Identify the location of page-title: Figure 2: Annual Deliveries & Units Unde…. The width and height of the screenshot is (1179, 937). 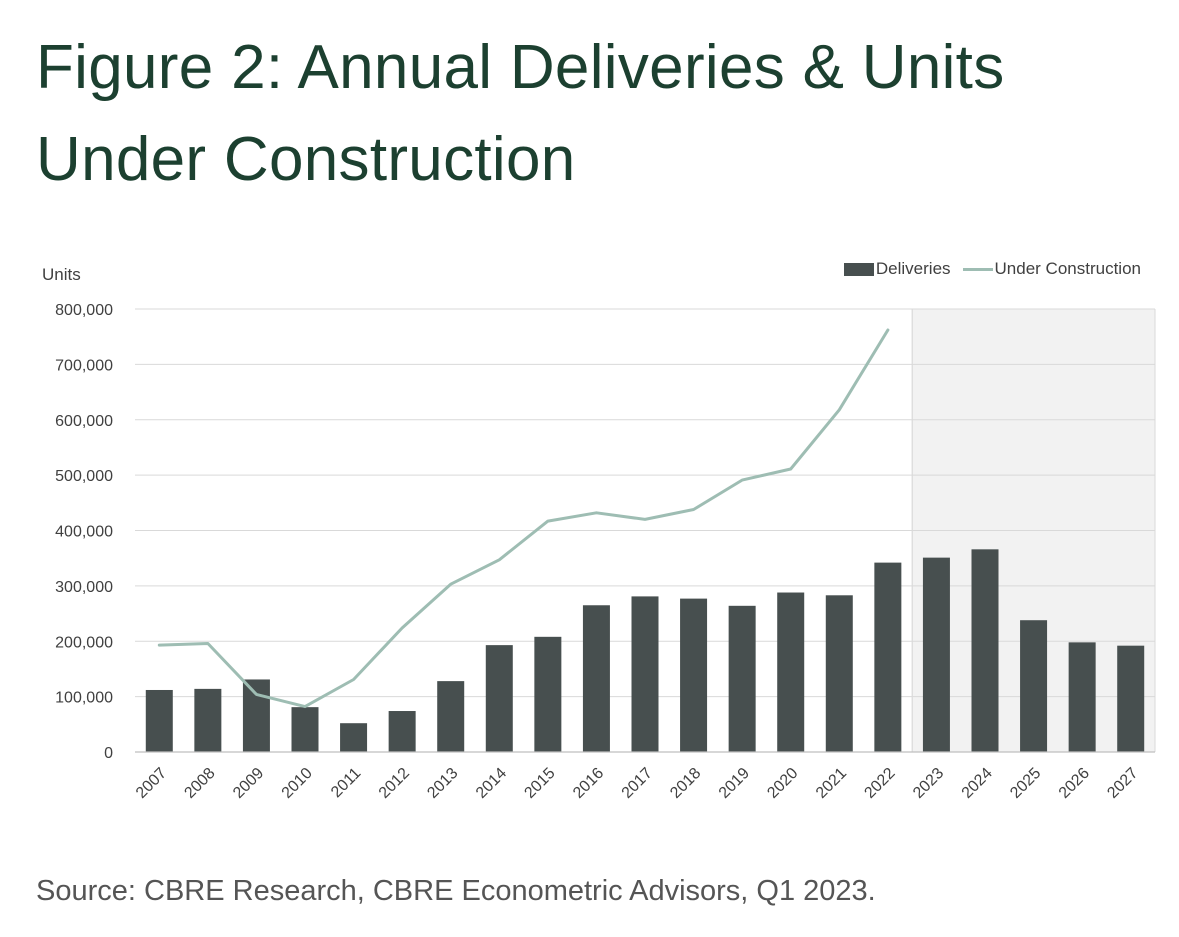
(520, 113).